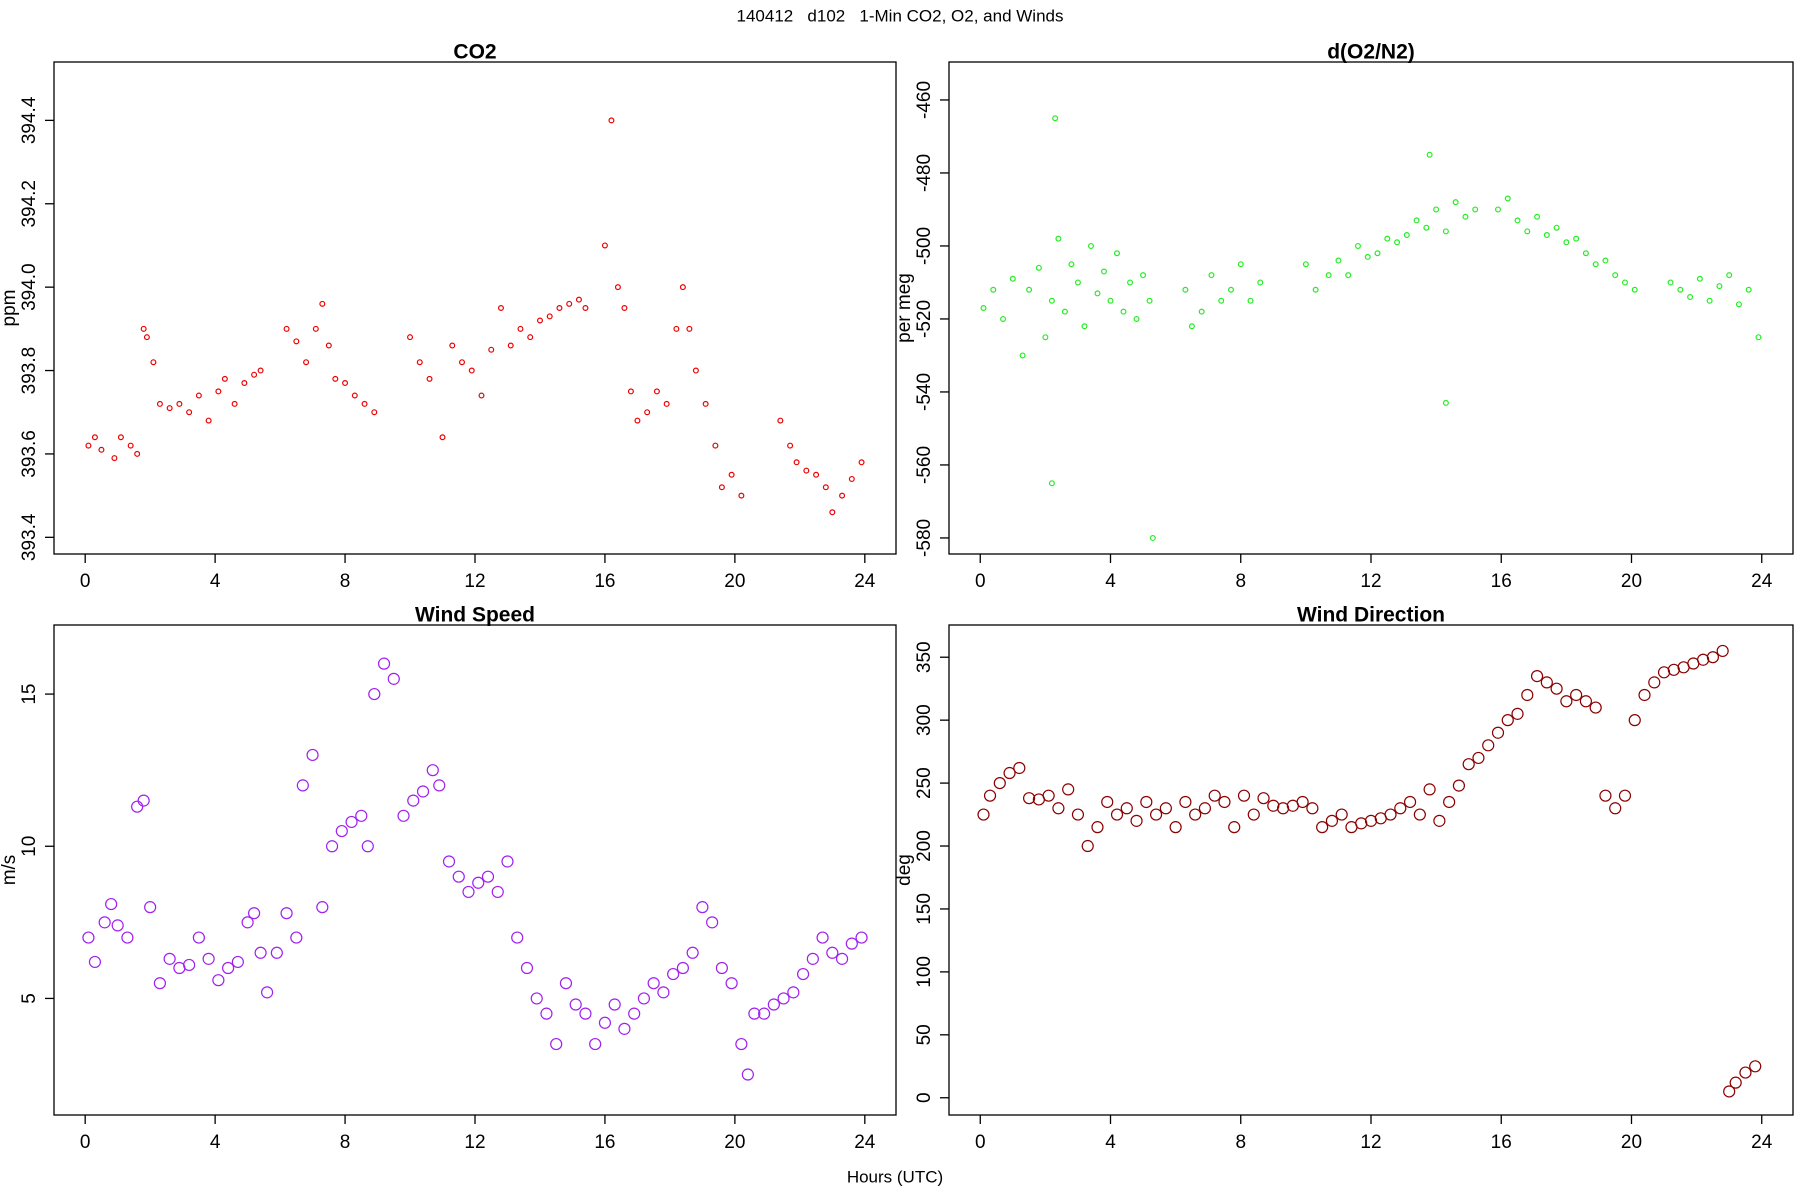  Describe the element at coordinates (895, 1176) in the screenshot. I see `x-axis-label: Hours (UTC)` at that location.